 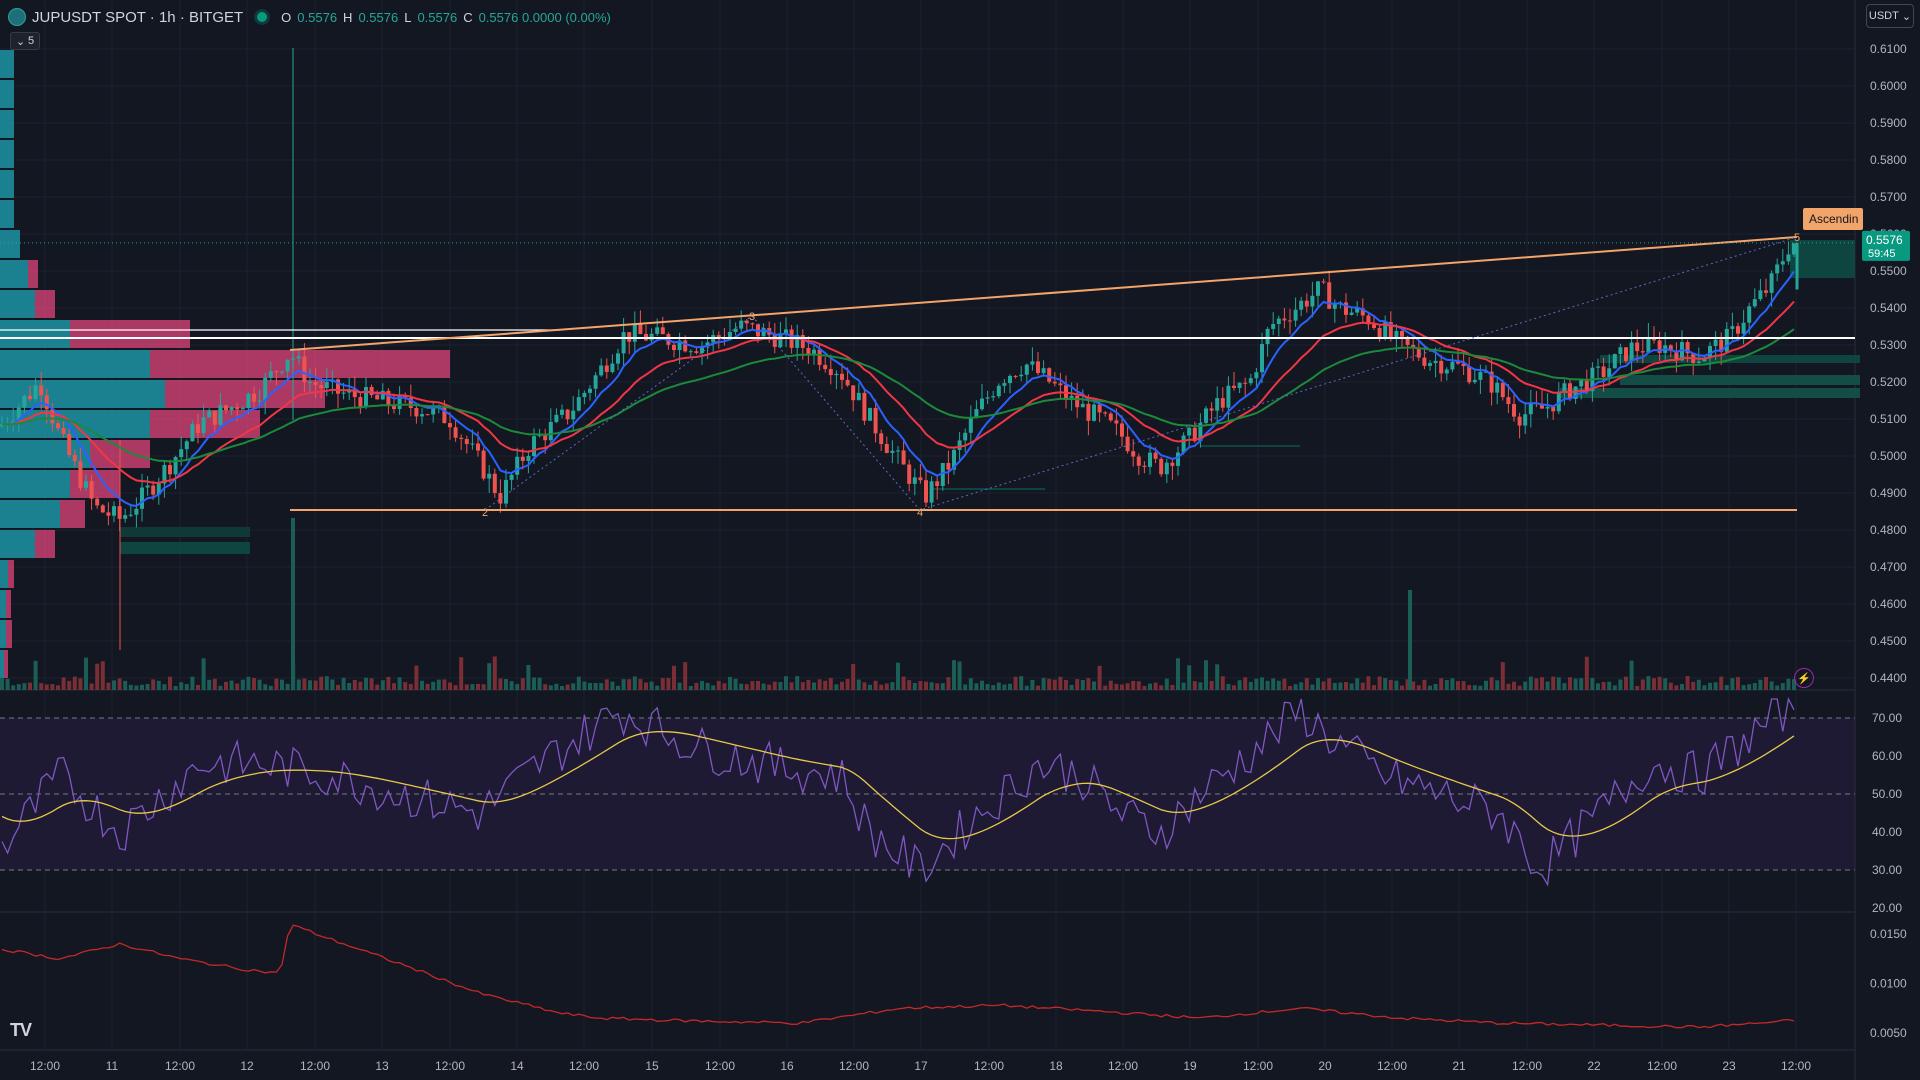 I want to click on rsi-tick: 60.00, so click(x=1887, y=756).